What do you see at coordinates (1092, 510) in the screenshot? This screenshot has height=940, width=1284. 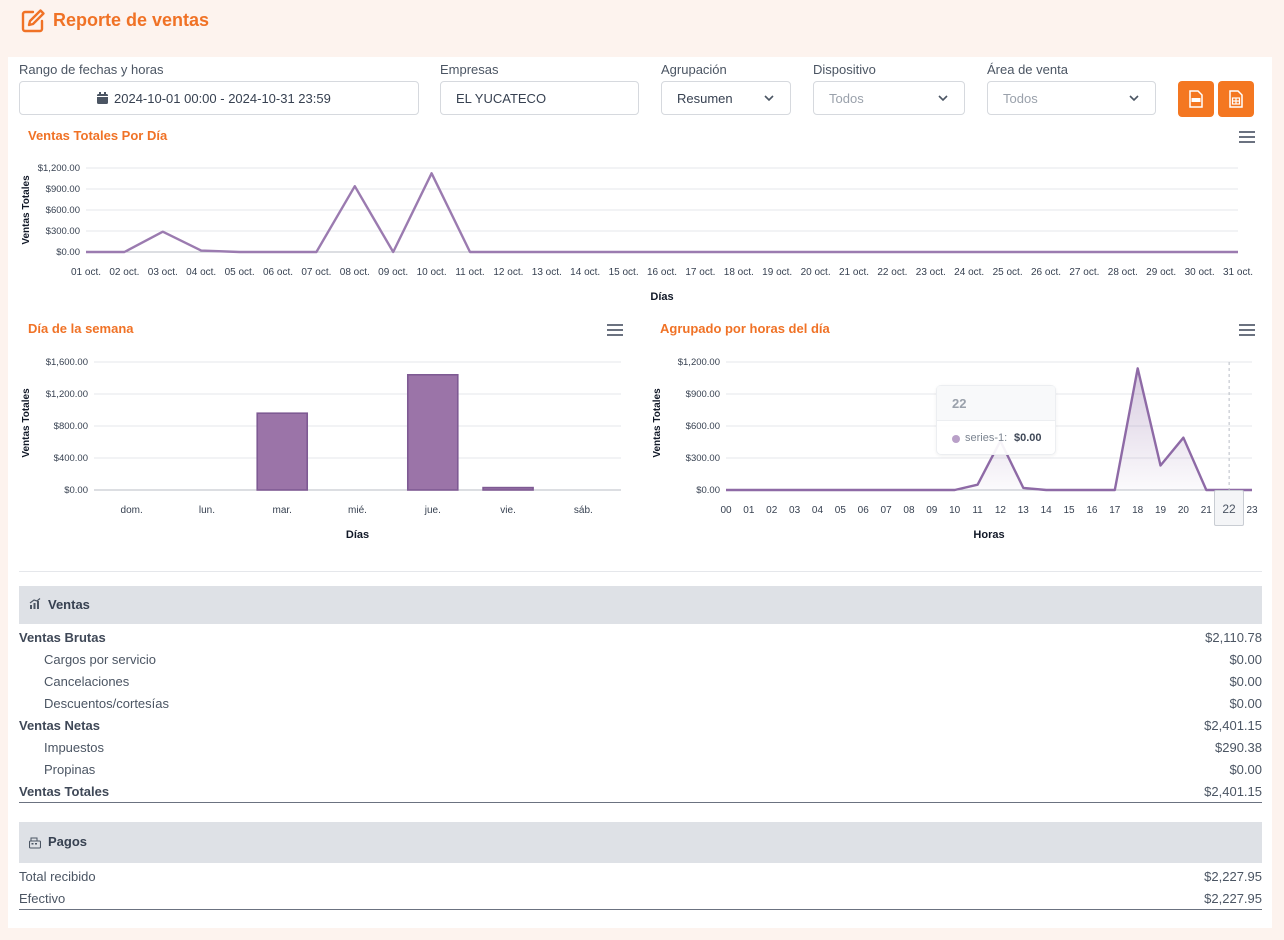 I see `x-tick-label: 16` at bounding box center [1092, 510].